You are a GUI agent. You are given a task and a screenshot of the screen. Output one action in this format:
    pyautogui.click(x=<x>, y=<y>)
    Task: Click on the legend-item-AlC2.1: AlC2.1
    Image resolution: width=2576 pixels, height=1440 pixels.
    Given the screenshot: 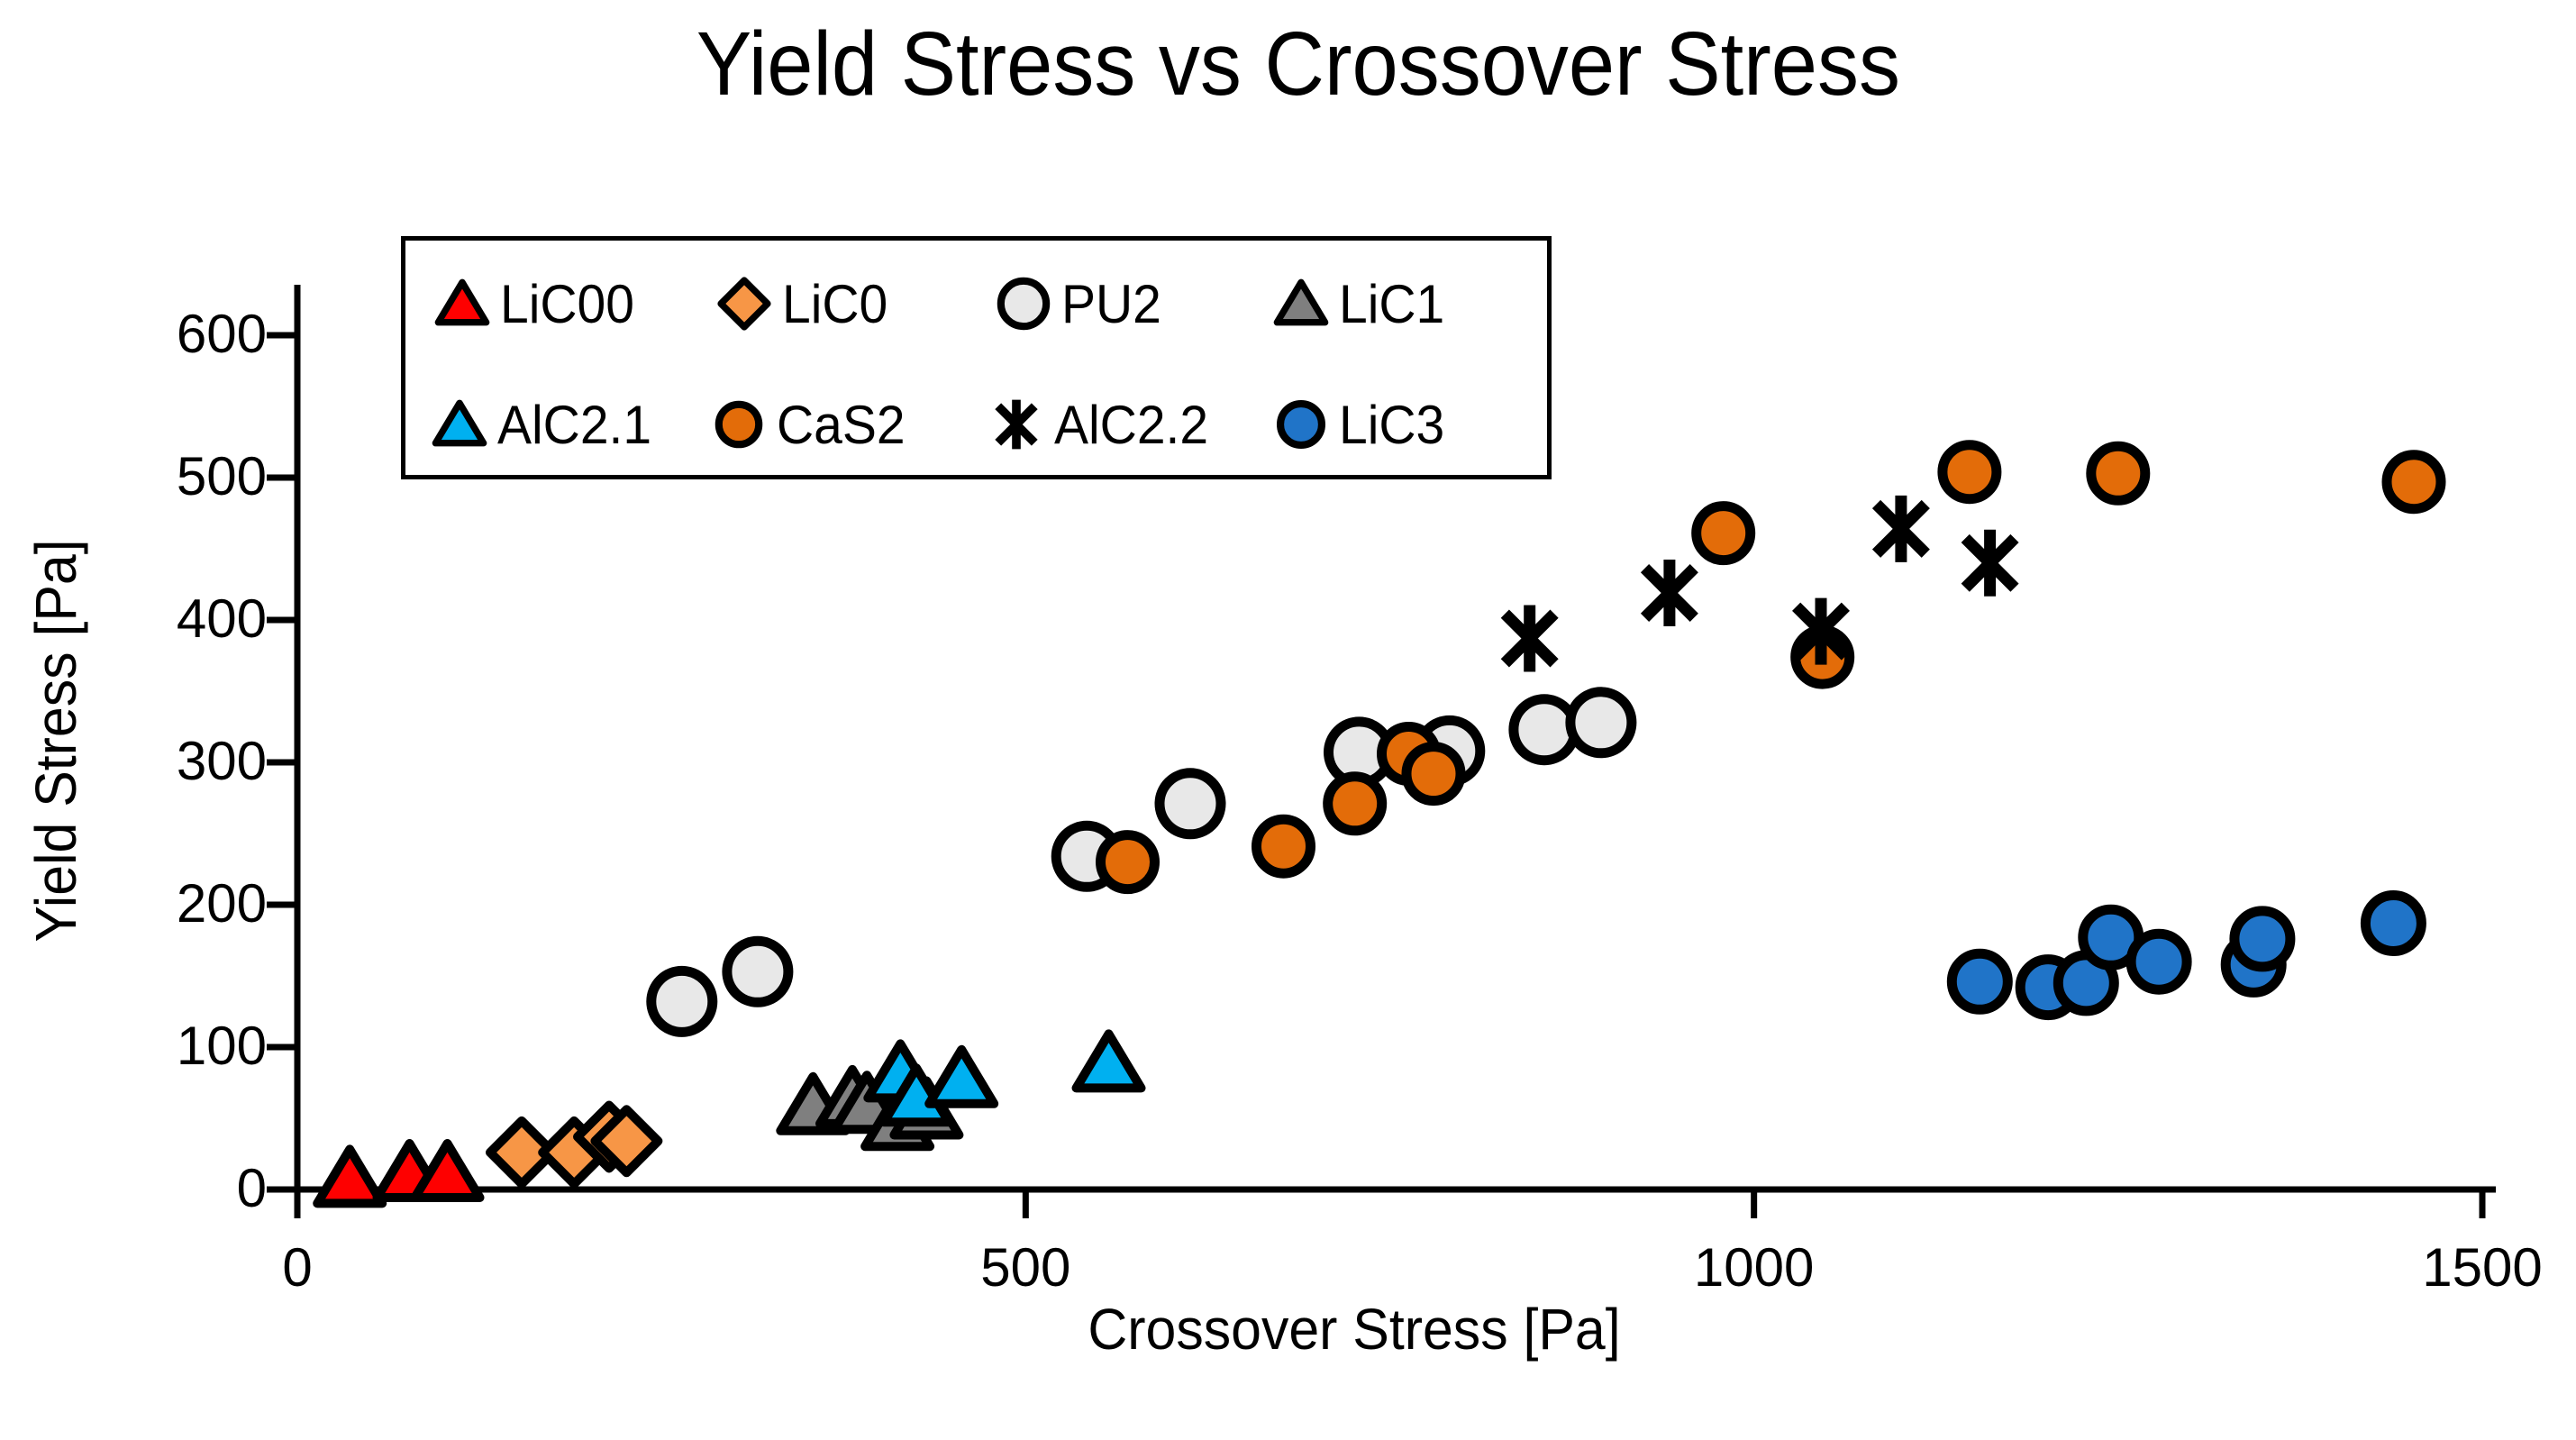 What is the action you would take?
    pyautogui.click(x=542, y=424)
    